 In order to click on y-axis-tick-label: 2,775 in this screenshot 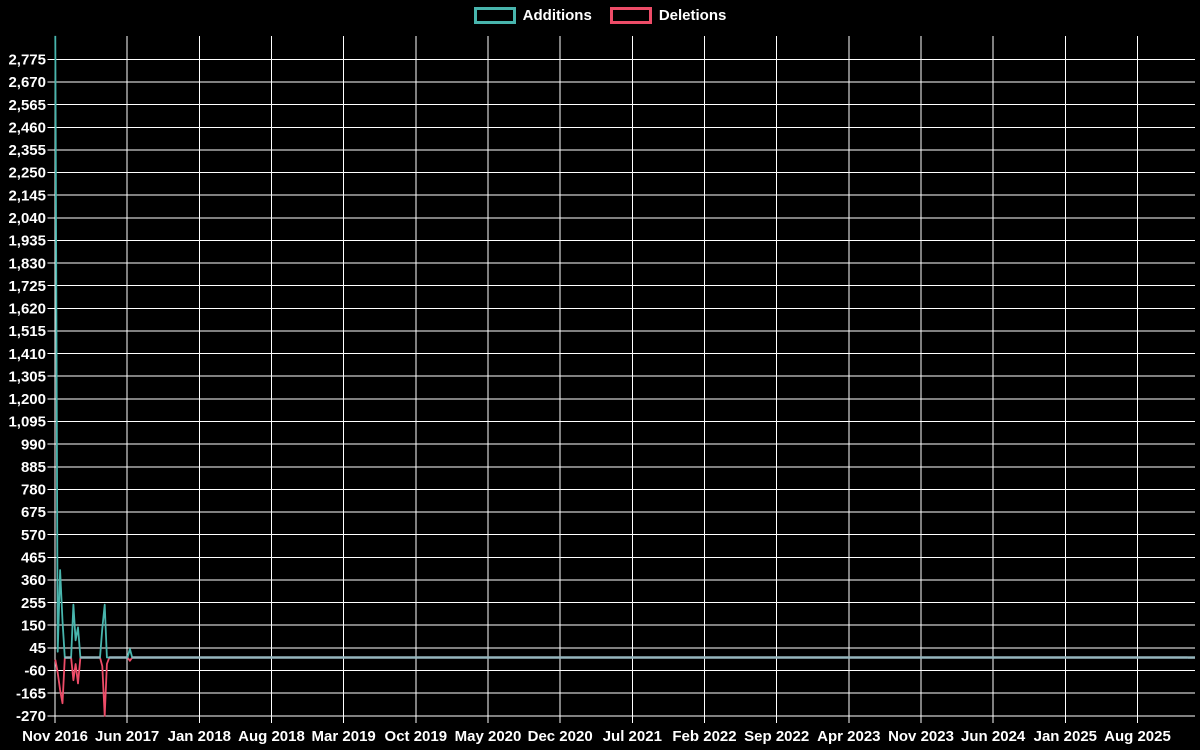, I will do `click(27, 60)`.